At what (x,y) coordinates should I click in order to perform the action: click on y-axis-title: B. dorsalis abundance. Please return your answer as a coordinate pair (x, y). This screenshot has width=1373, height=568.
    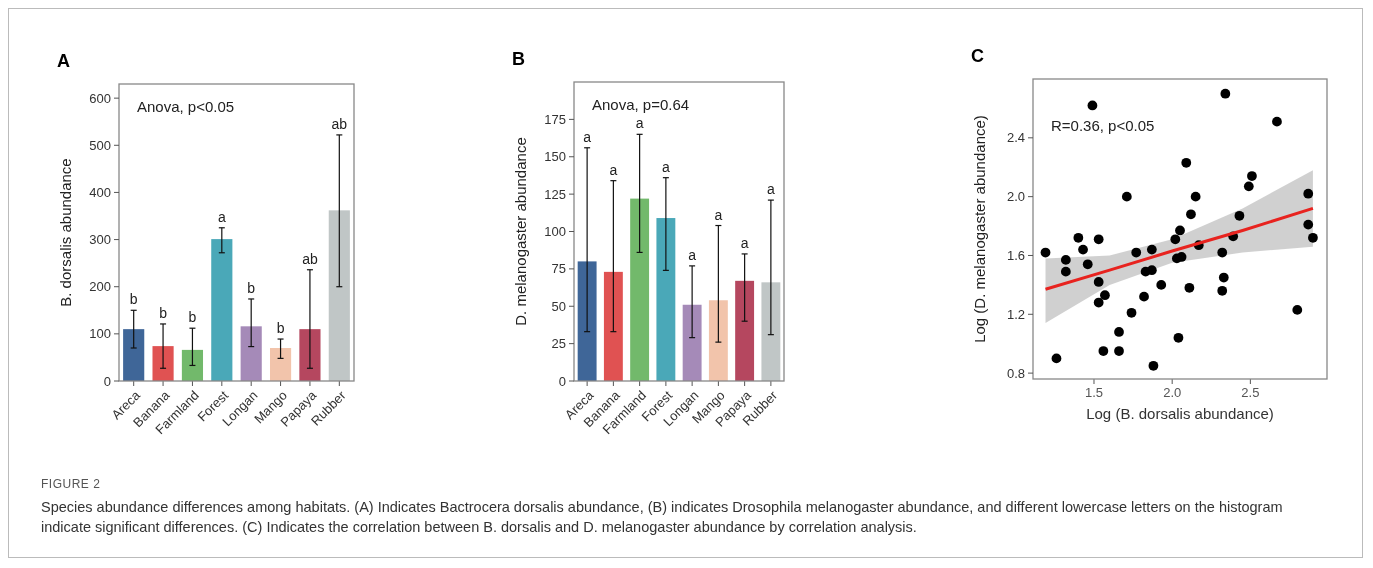
    Looking at the image, I should click on (65, 232).